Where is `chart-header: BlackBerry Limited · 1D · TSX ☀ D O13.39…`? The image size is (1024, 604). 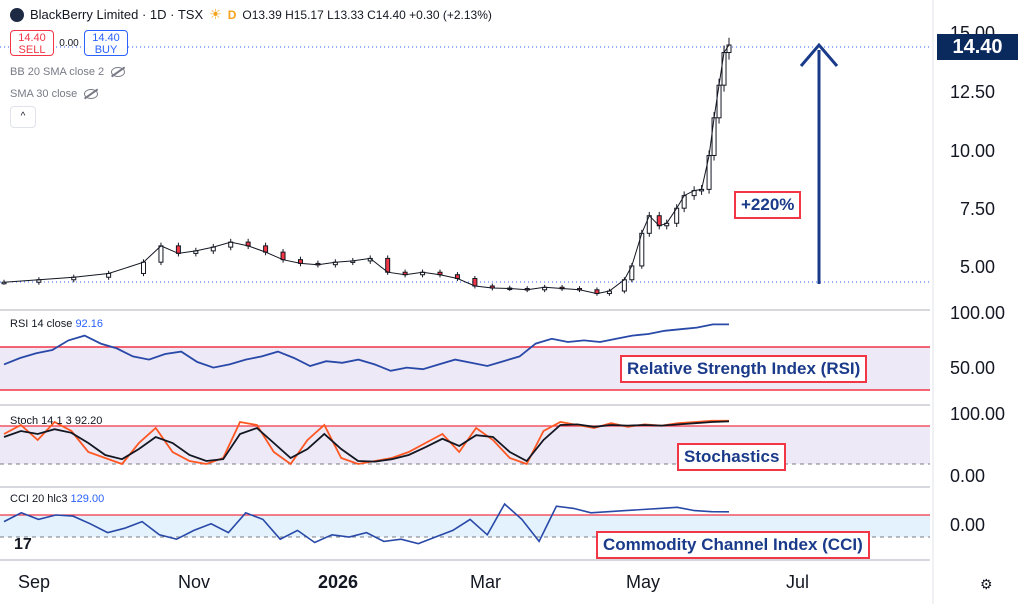 chart-header: BlackBerry Limited · 1D · TSX ☀ D O13.39… is located at coordinates (251, 14).